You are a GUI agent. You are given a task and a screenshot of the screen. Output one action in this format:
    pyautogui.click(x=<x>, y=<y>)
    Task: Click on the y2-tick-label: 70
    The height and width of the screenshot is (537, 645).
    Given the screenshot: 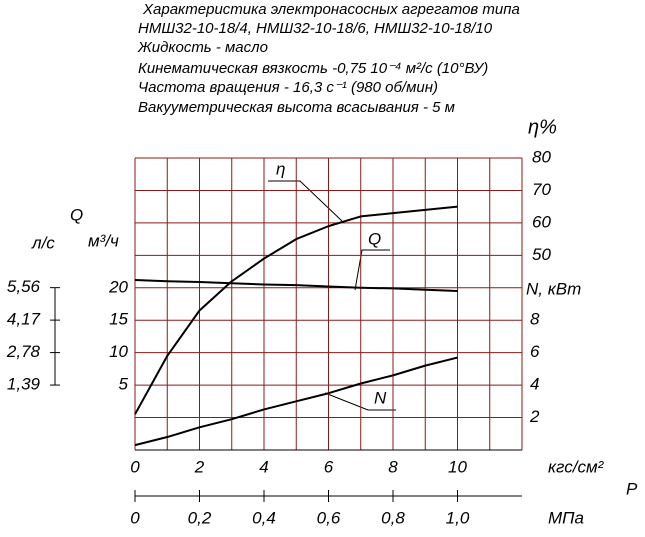 What is the action you would take?
    pyautogui.click(x=541, y=189)
    